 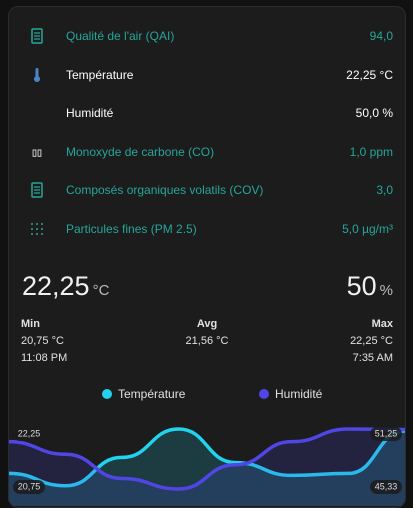 I want to click on temperature-unit: °C, so click(x=101, y=290).